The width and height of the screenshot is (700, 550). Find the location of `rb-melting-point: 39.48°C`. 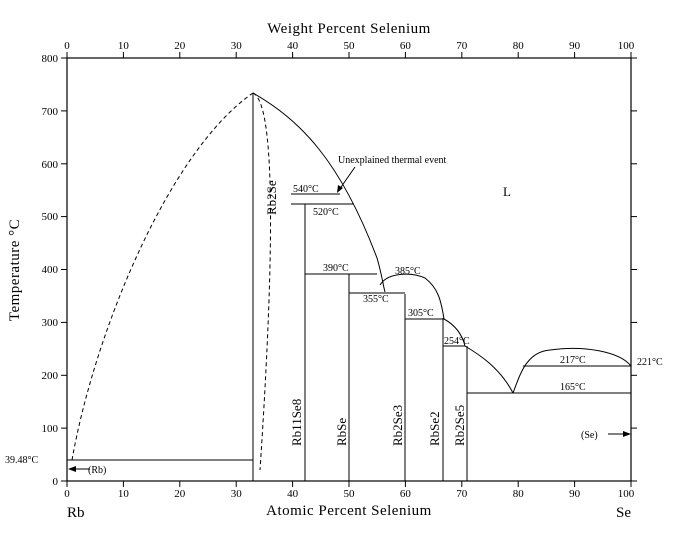

rb-melting-point: 39.48°C is located at coordinates (21, 460).